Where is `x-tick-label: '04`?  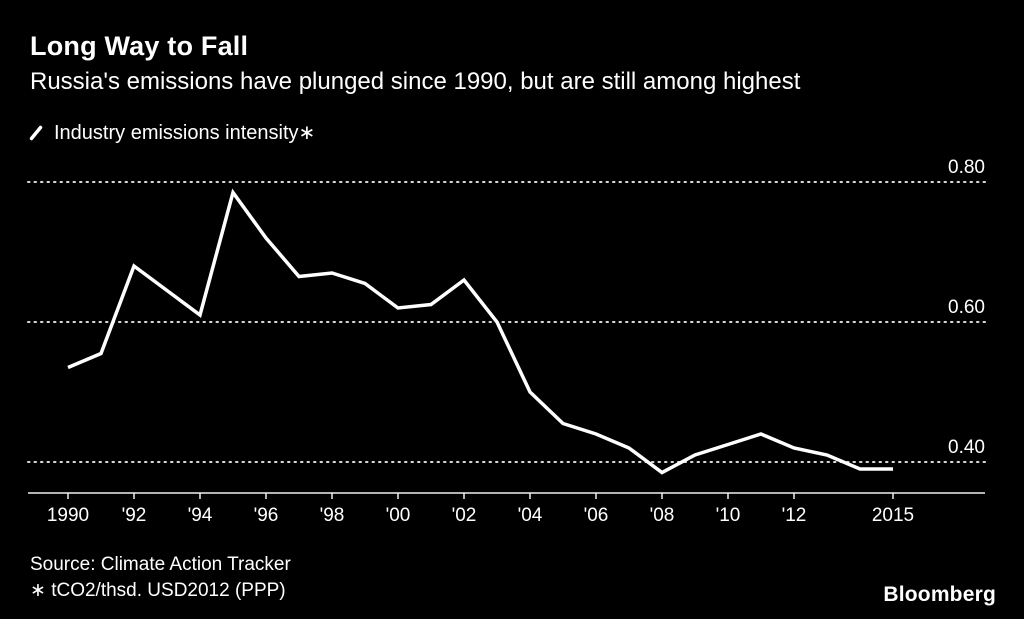
x-tick-label: '04 is located at coordinates (530, 515).